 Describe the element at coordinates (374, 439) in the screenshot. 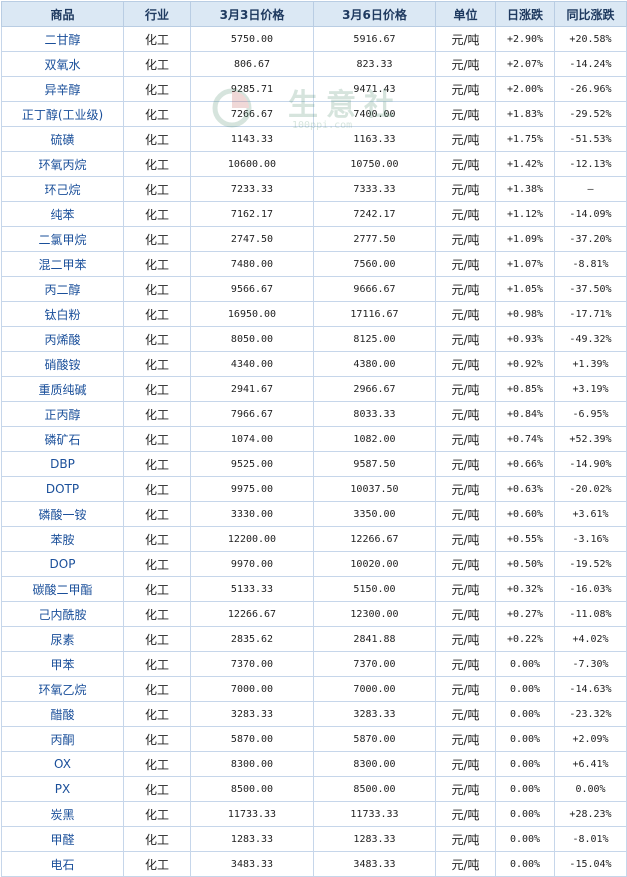

I see `price-mar6-cell: 1082.00` at that location.